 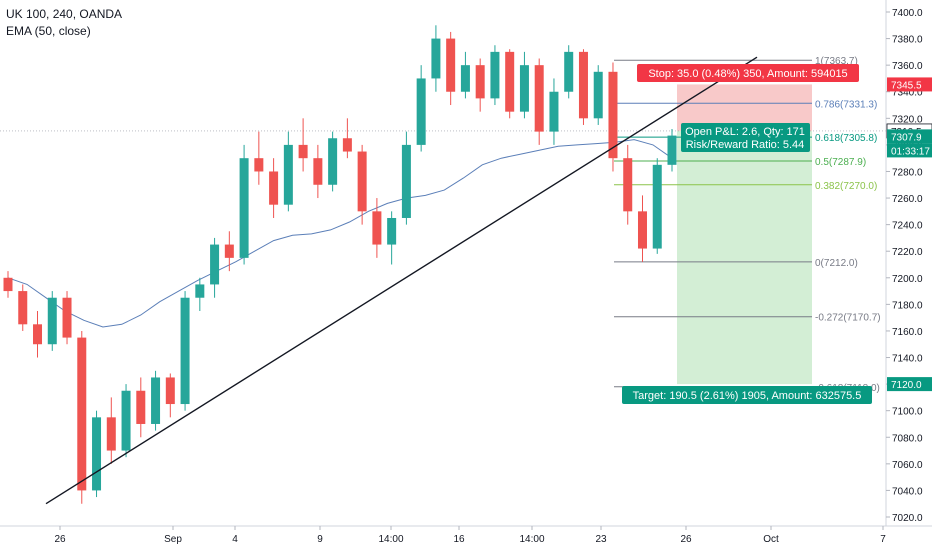 What do you see at coordinates (907, 465) in the screenshot?
I see `price-tick-label: 7060.0` at bounding box center [907, 465].